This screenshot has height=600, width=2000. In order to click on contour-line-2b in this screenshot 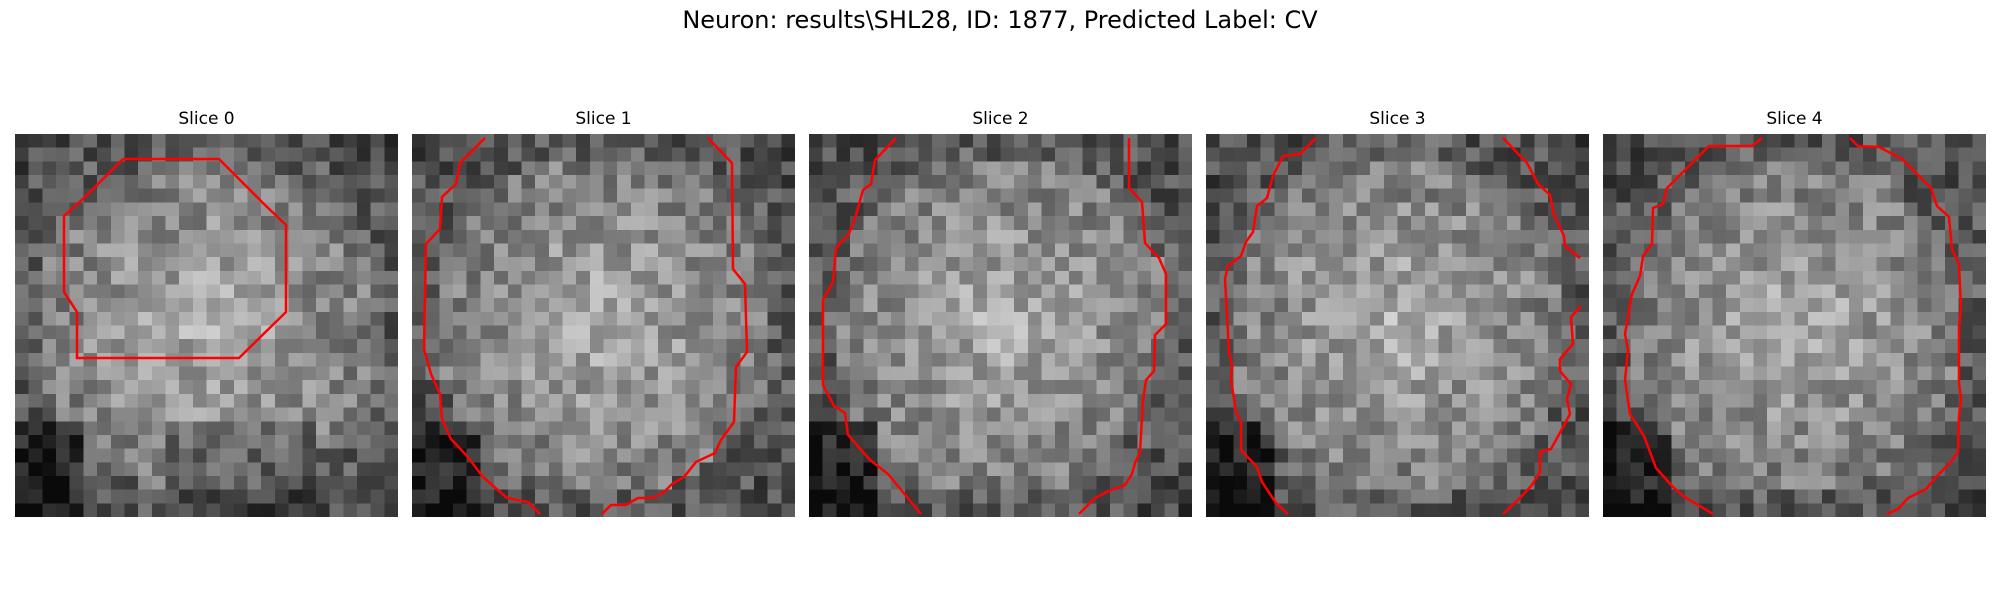, I will do `click(1123, 326)`.